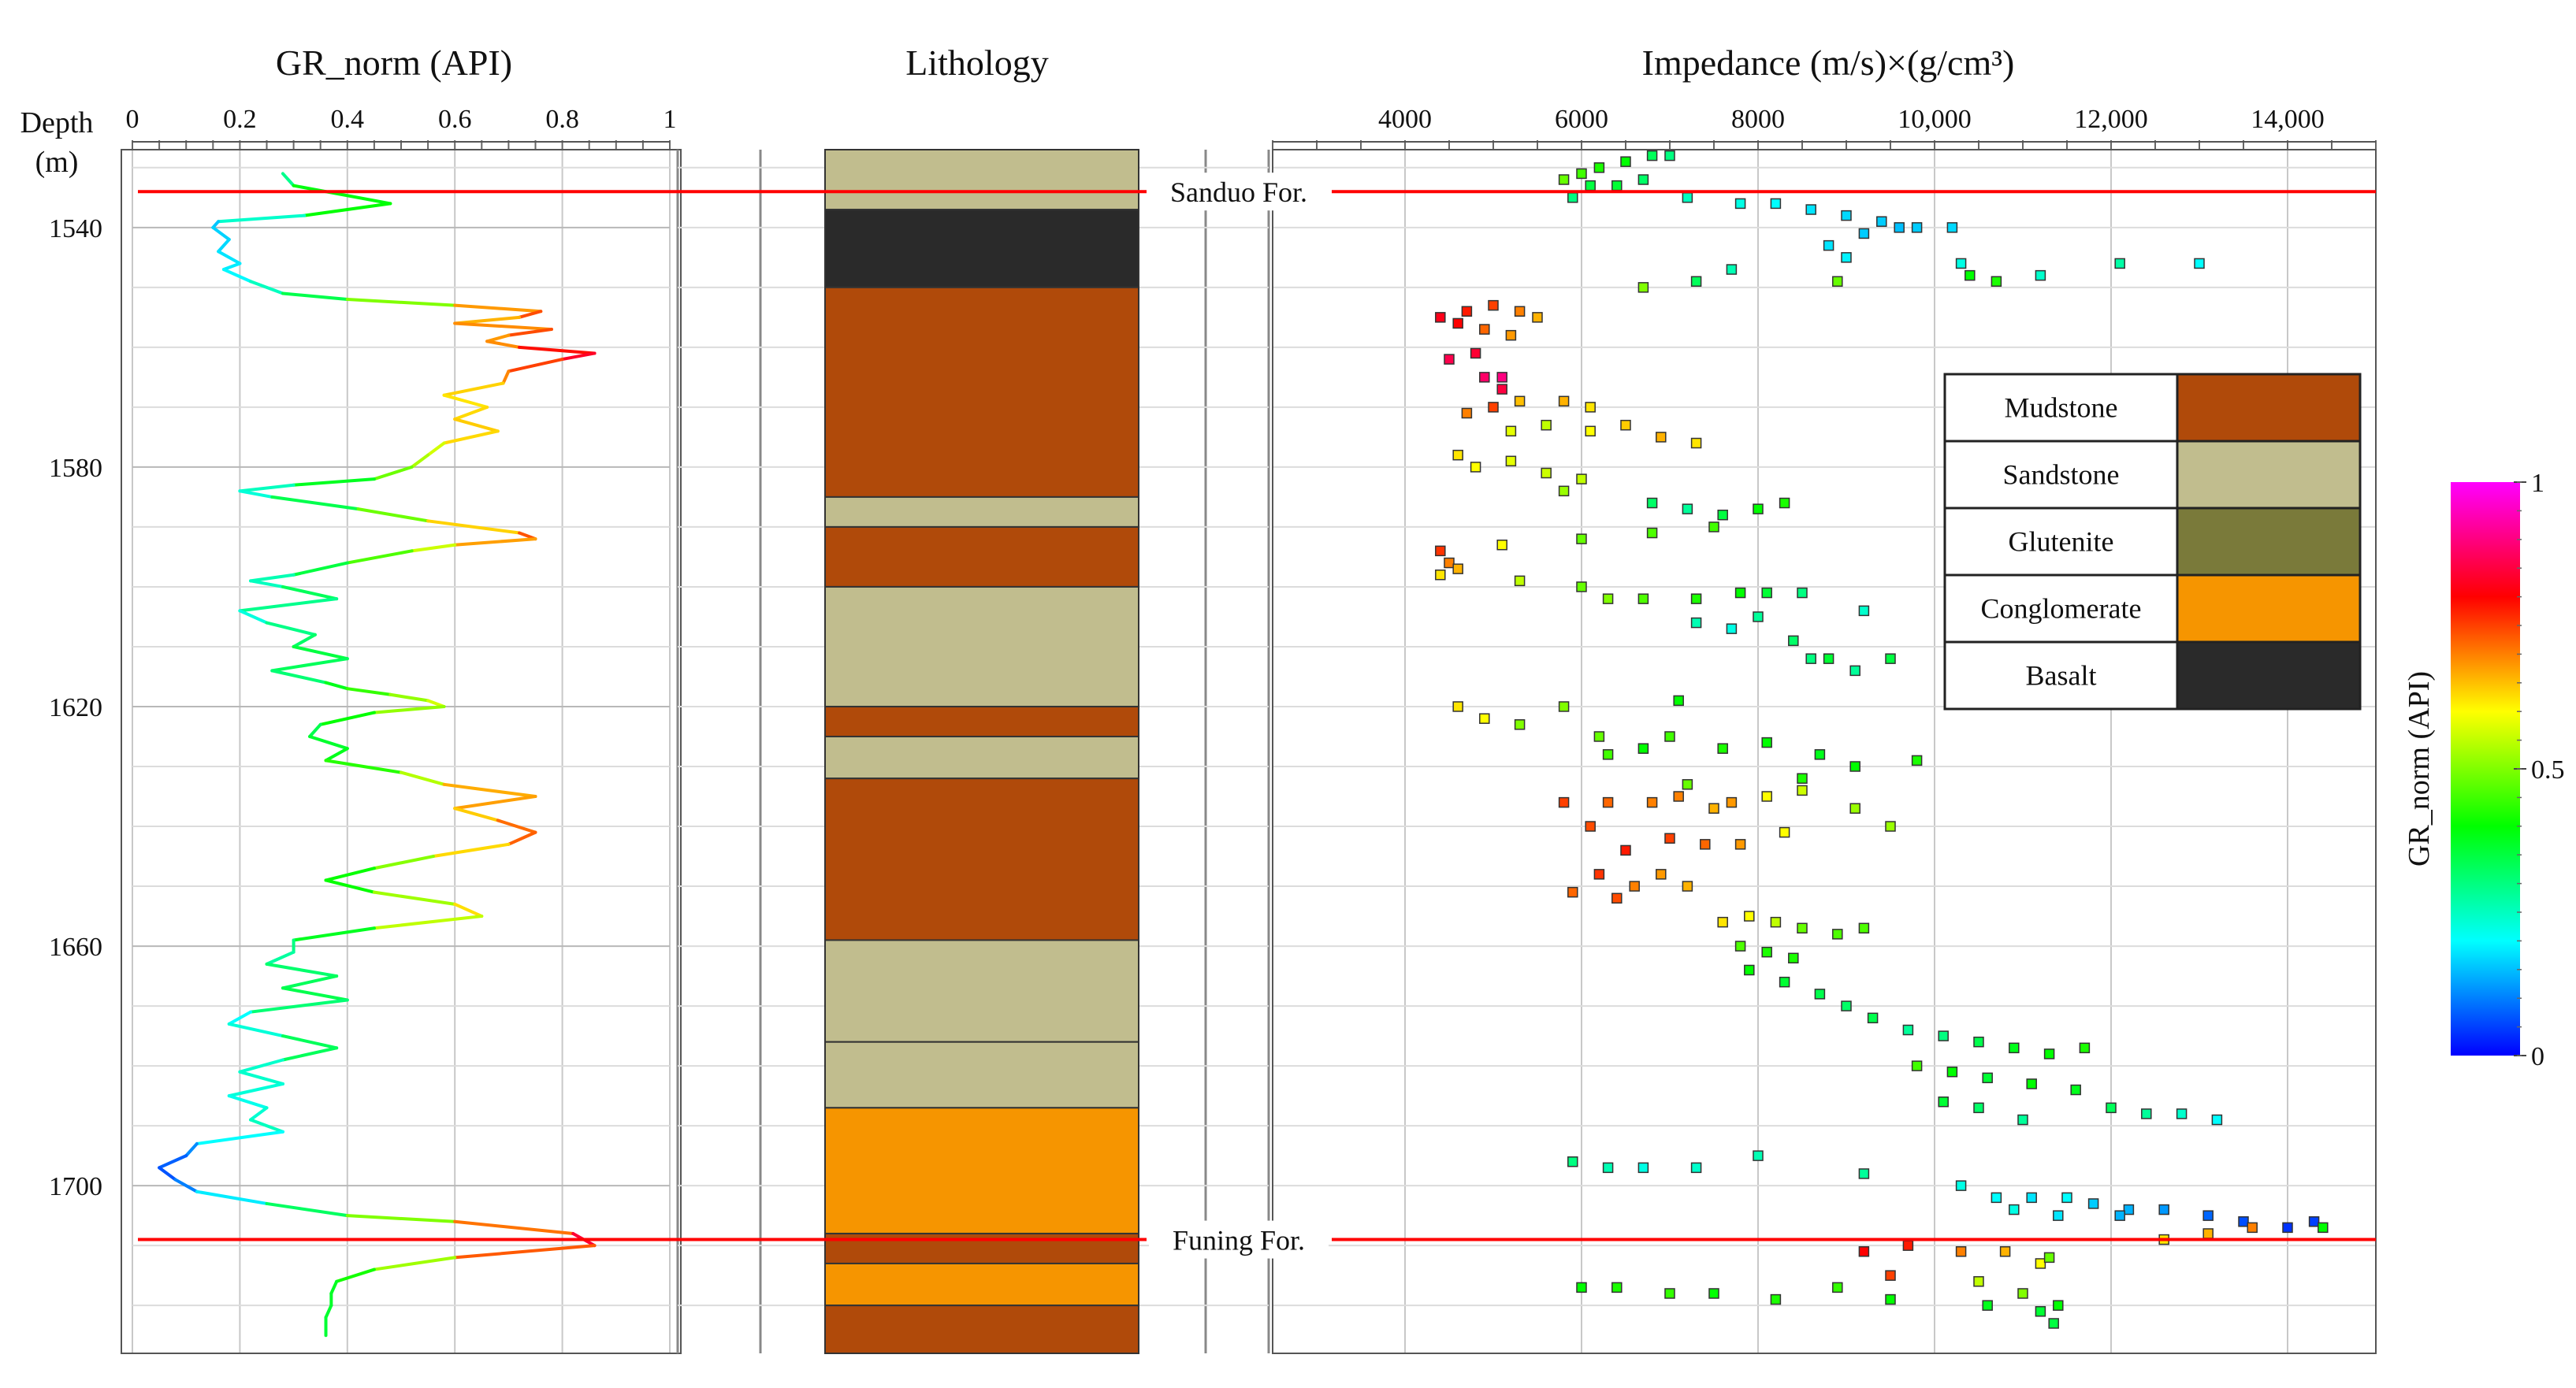 The width and height of the screenshot is (2576, 1388). I want to click on impedance-x-tick-label: 6000, so click(1581, 119).